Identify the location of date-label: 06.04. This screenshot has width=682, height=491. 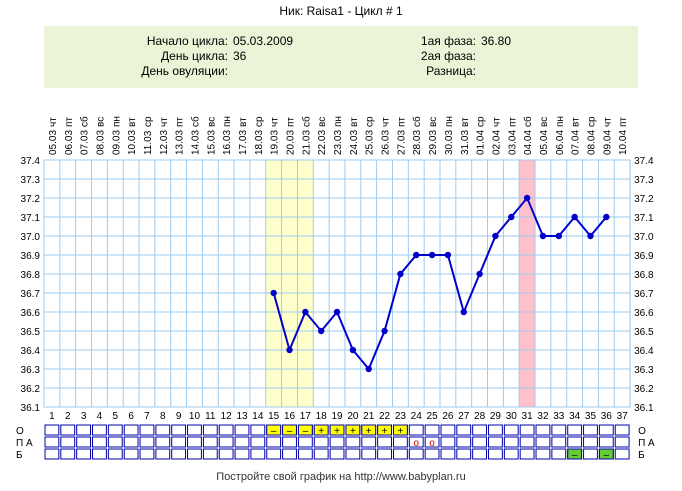
(560, 142).